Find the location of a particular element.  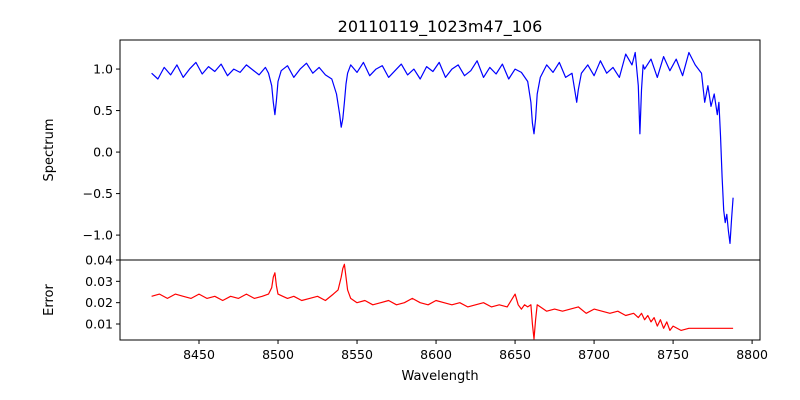

spectrum-y-tick-label: 1.0 is located at coordinates (103, 69).